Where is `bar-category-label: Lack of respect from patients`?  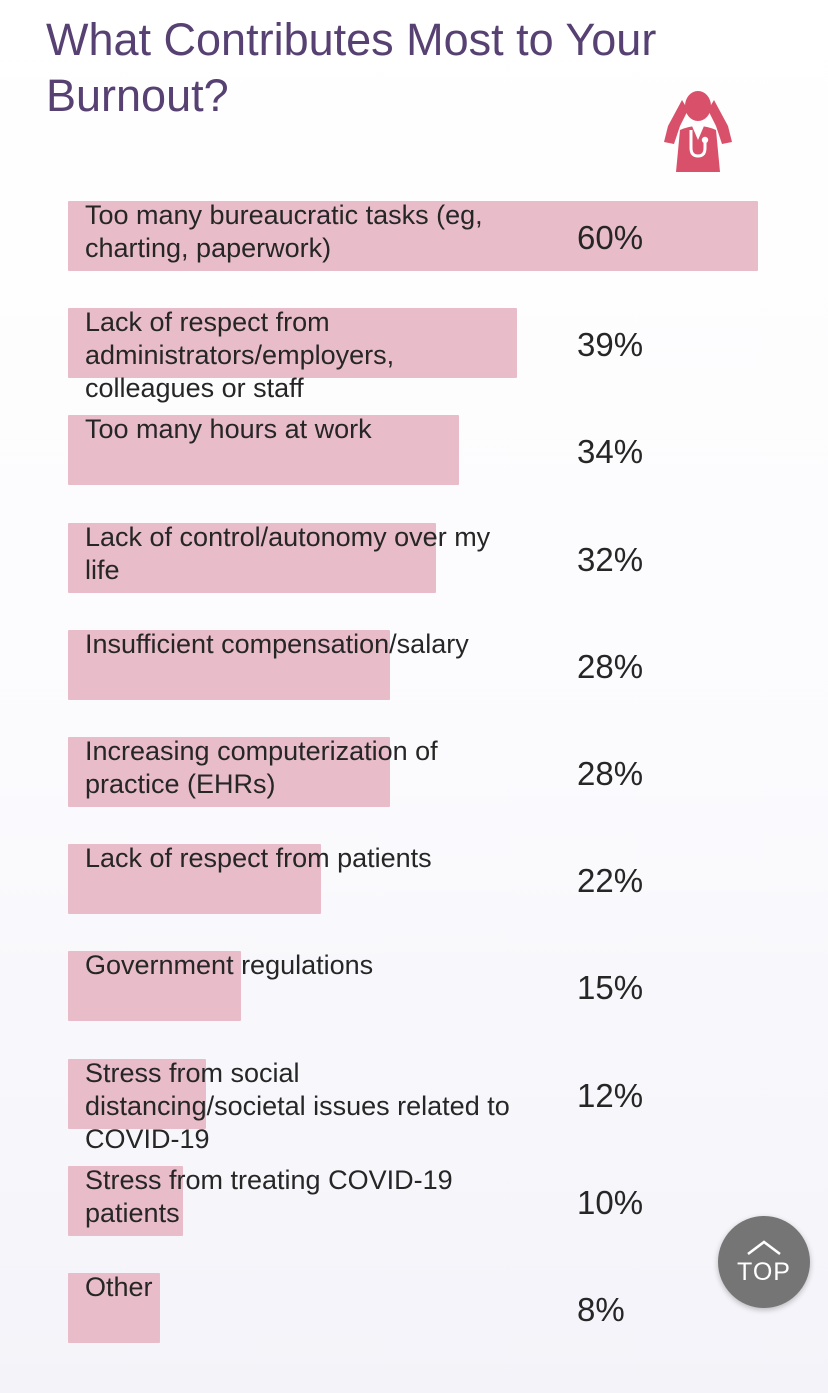
bar-category-label: Lack of respect from patients is located at coordinates (258, 858).